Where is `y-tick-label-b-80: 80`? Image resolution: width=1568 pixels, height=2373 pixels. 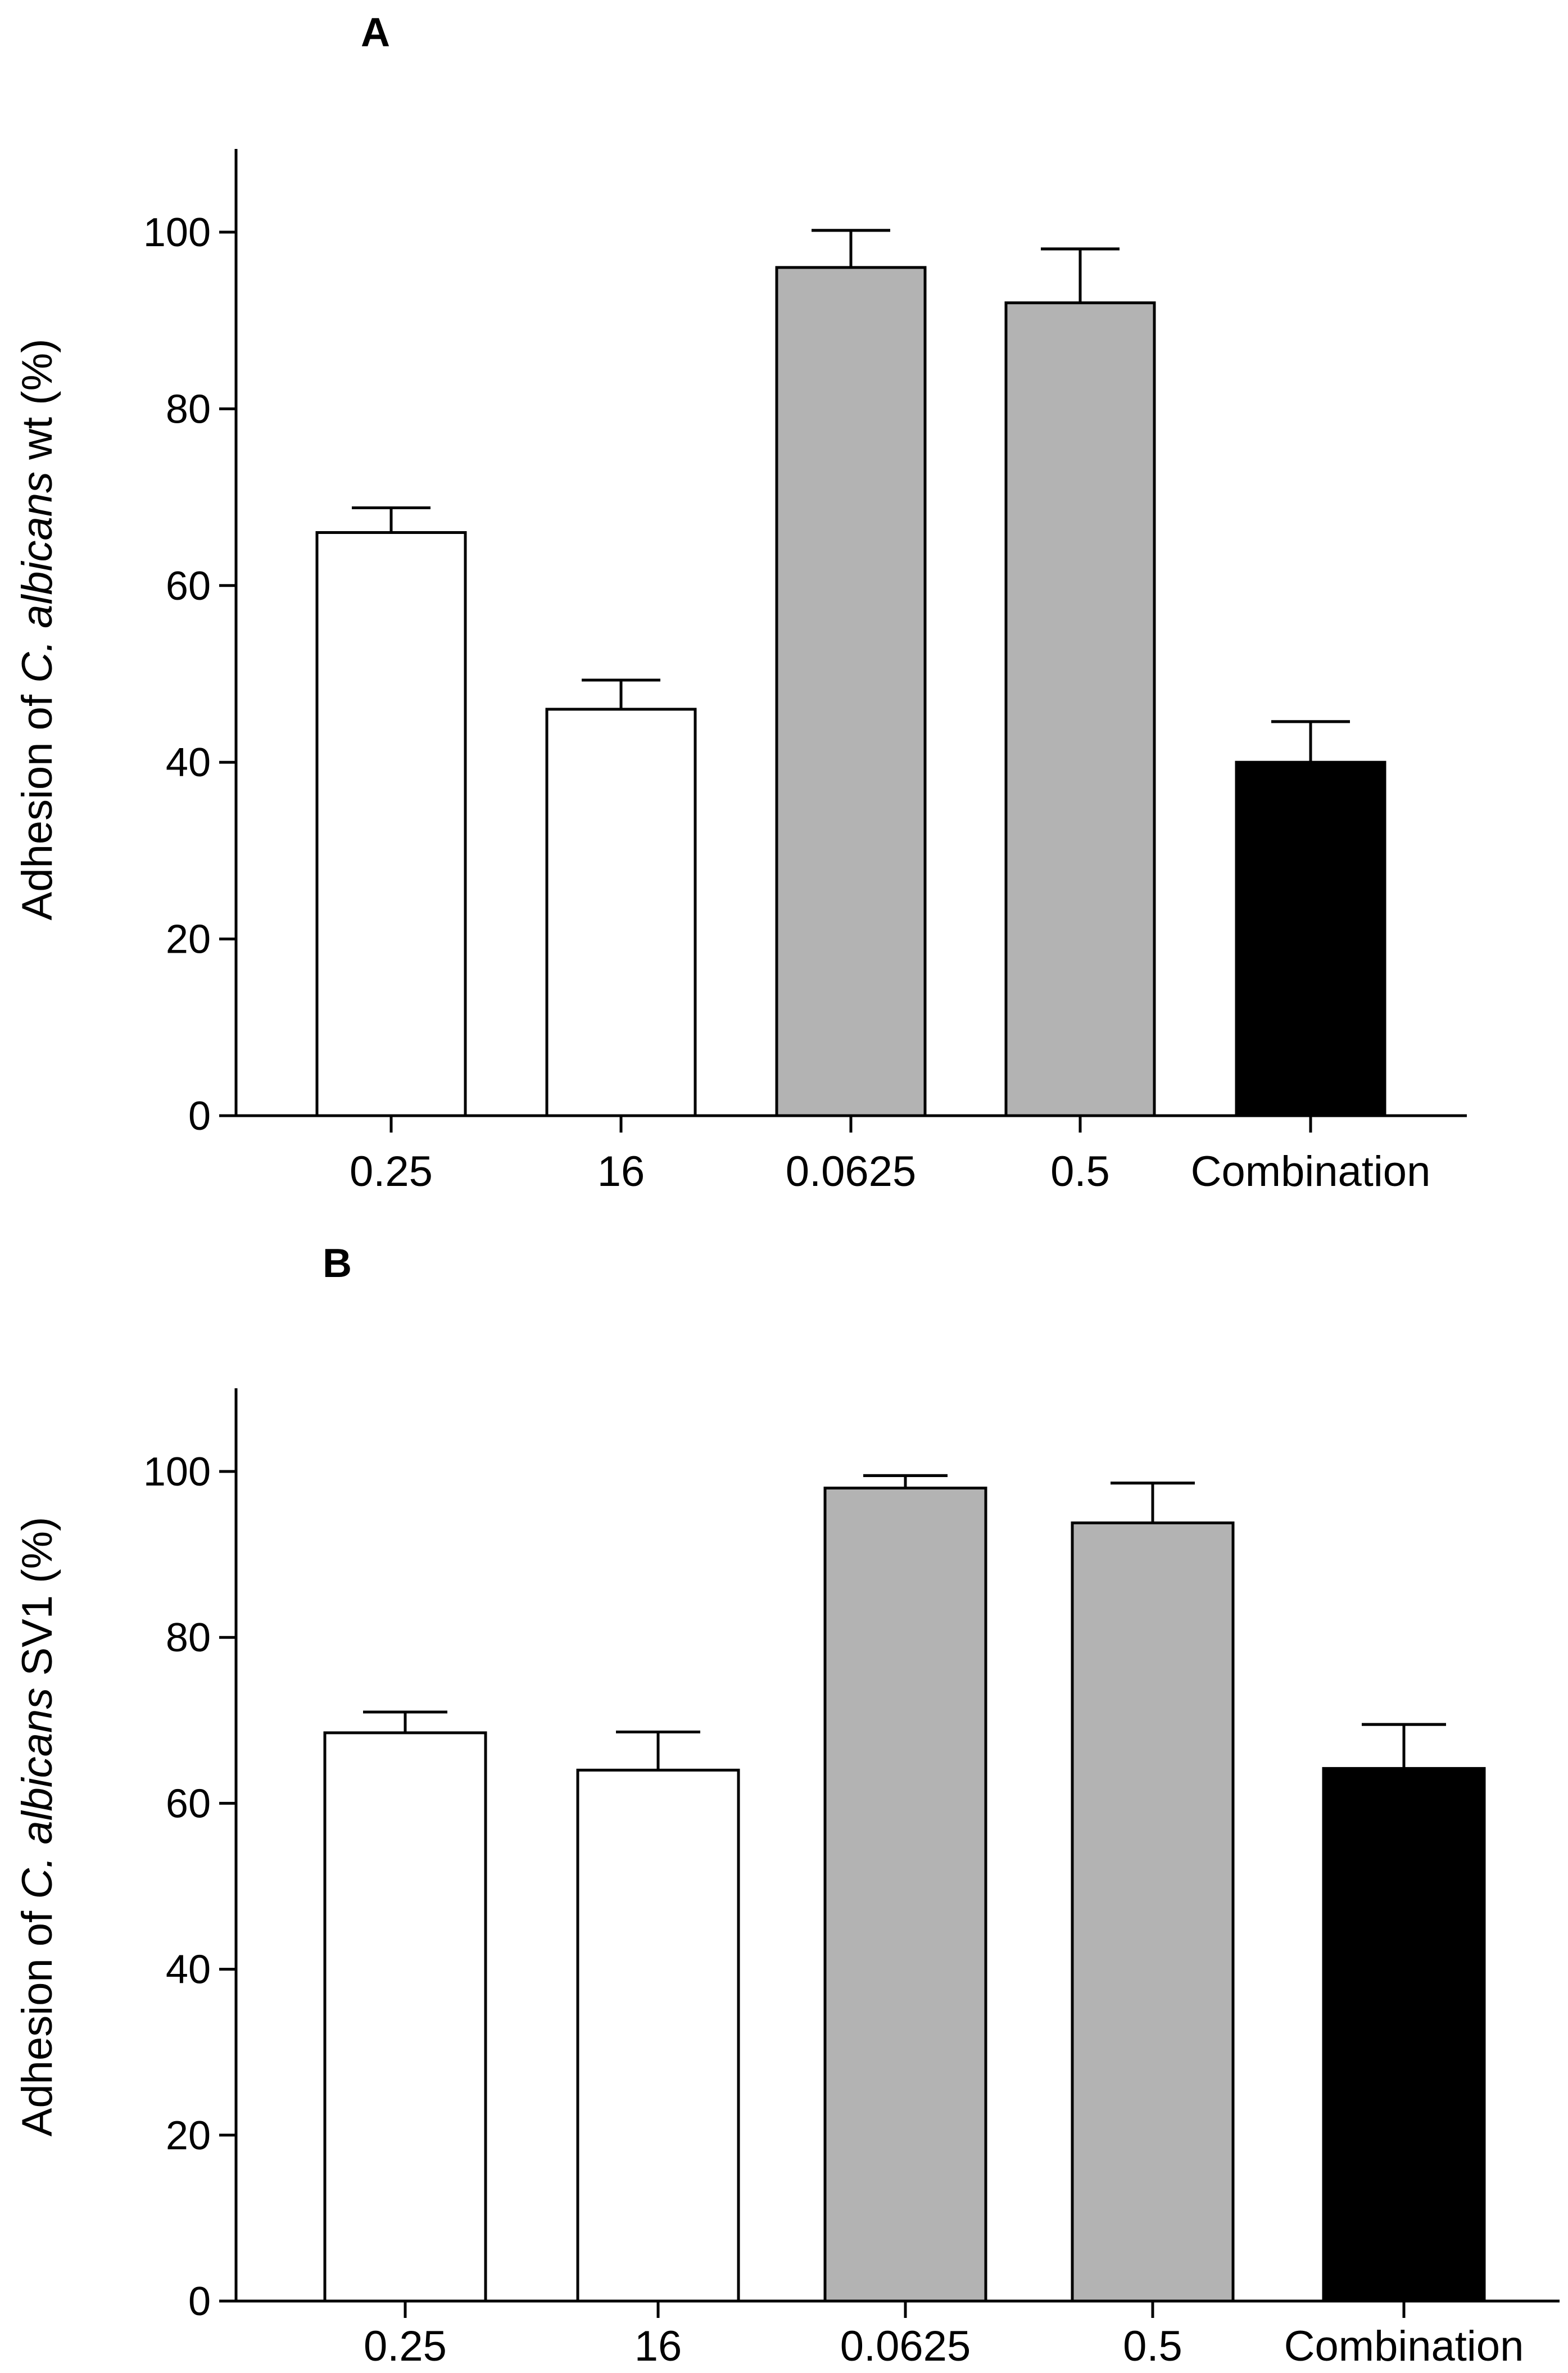
y-tick-label-b-80: 80 is located at coordinates (188, 1637).